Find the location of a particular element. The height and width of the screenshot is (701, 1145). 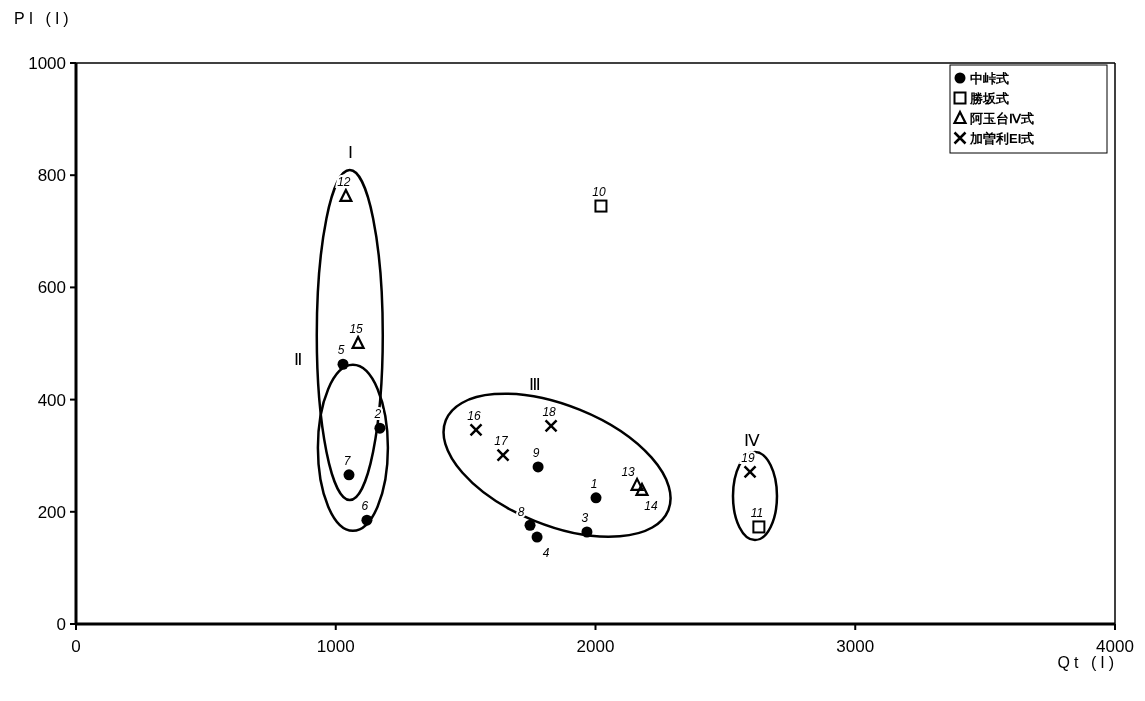

x-tick-label: 2000 is located at coordinates (595, 646).